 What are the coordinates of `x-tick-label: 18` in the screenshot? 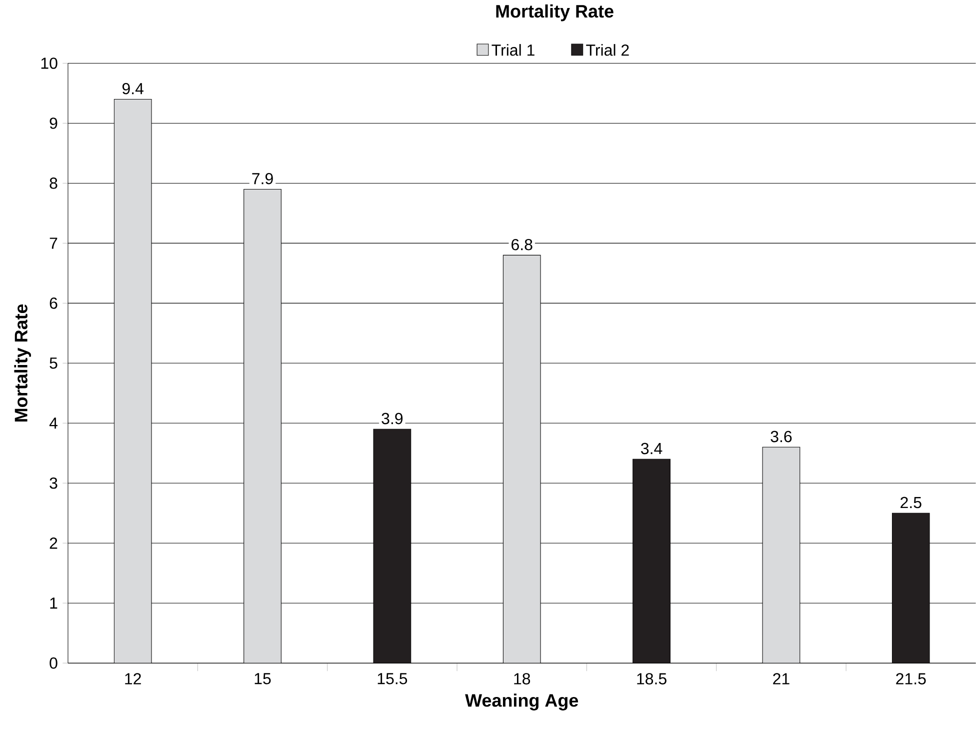 It's located at (522, 678).